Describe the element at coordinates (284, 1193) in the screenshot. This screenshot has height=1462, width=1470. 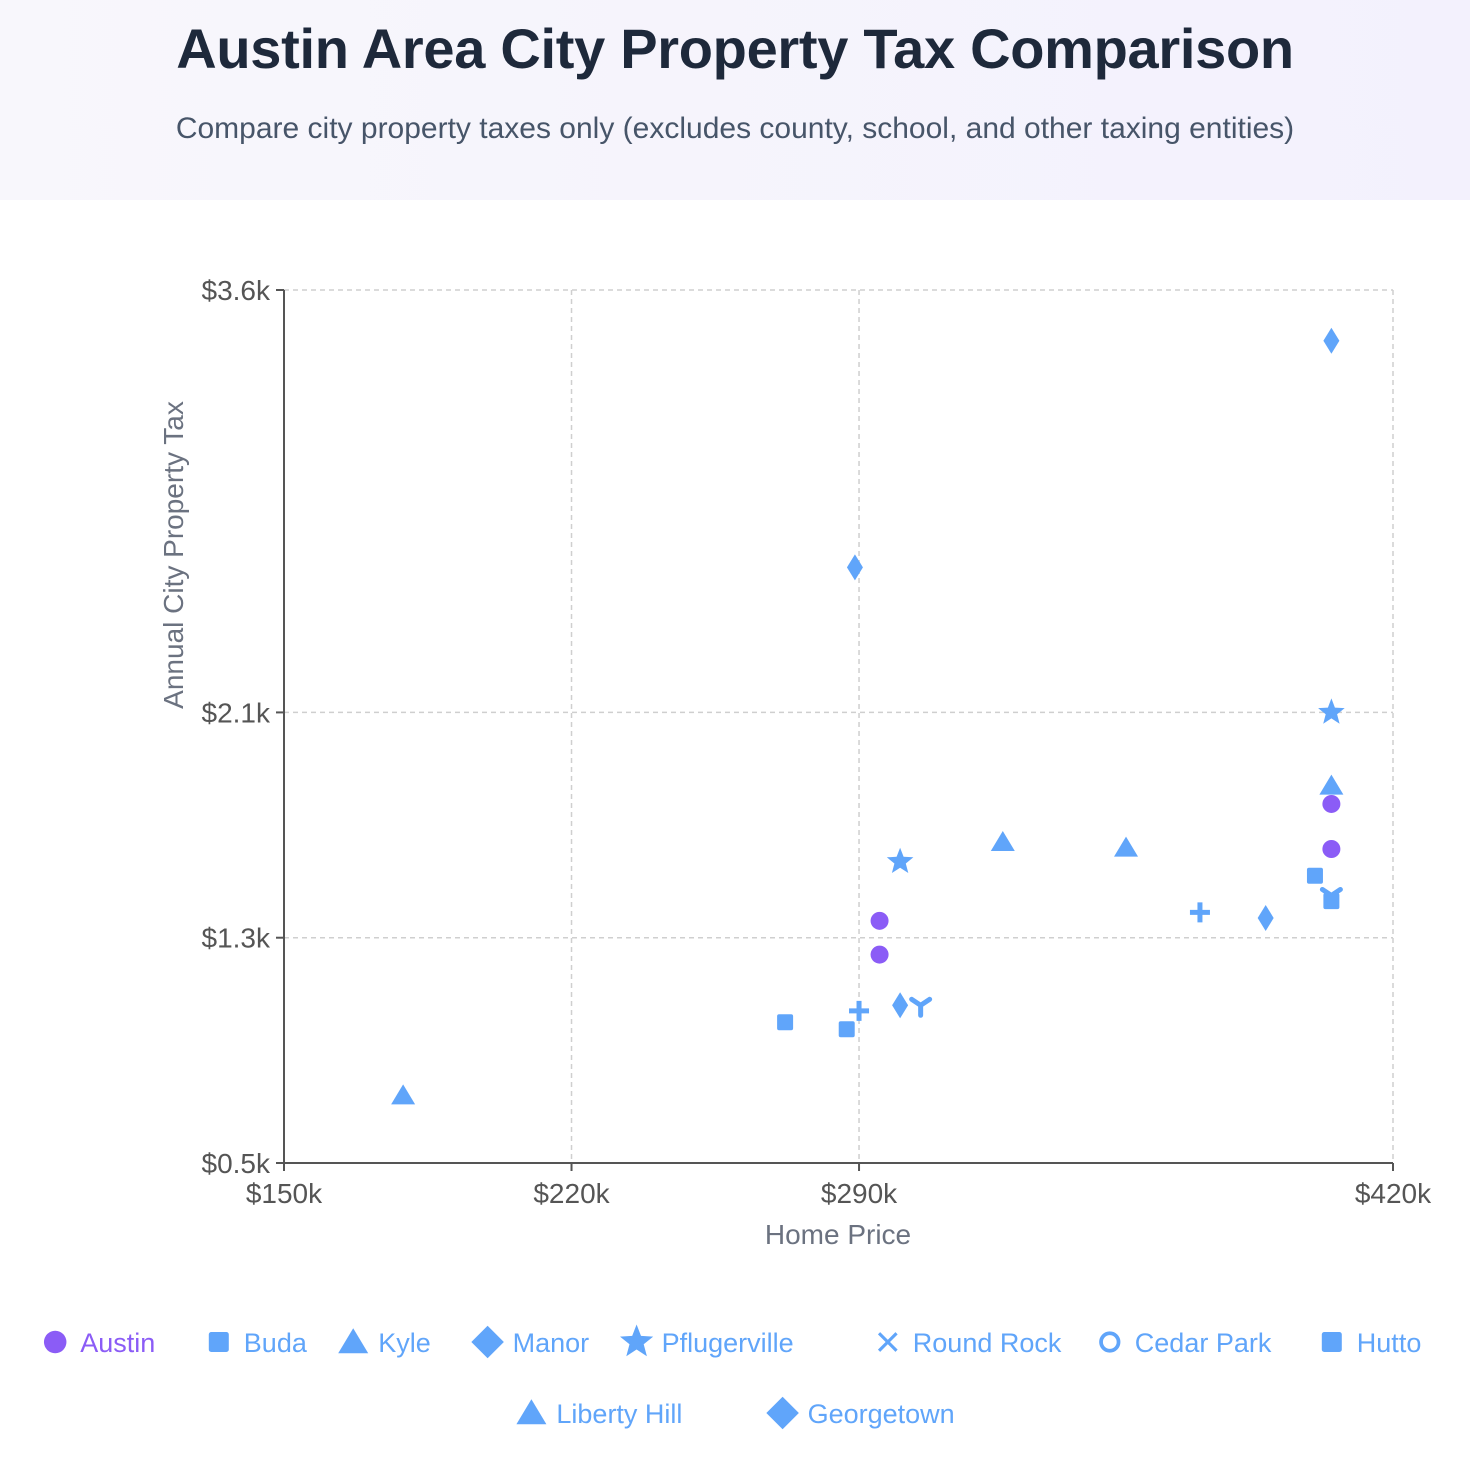
I see `x-tick-label: $150k` at that location.